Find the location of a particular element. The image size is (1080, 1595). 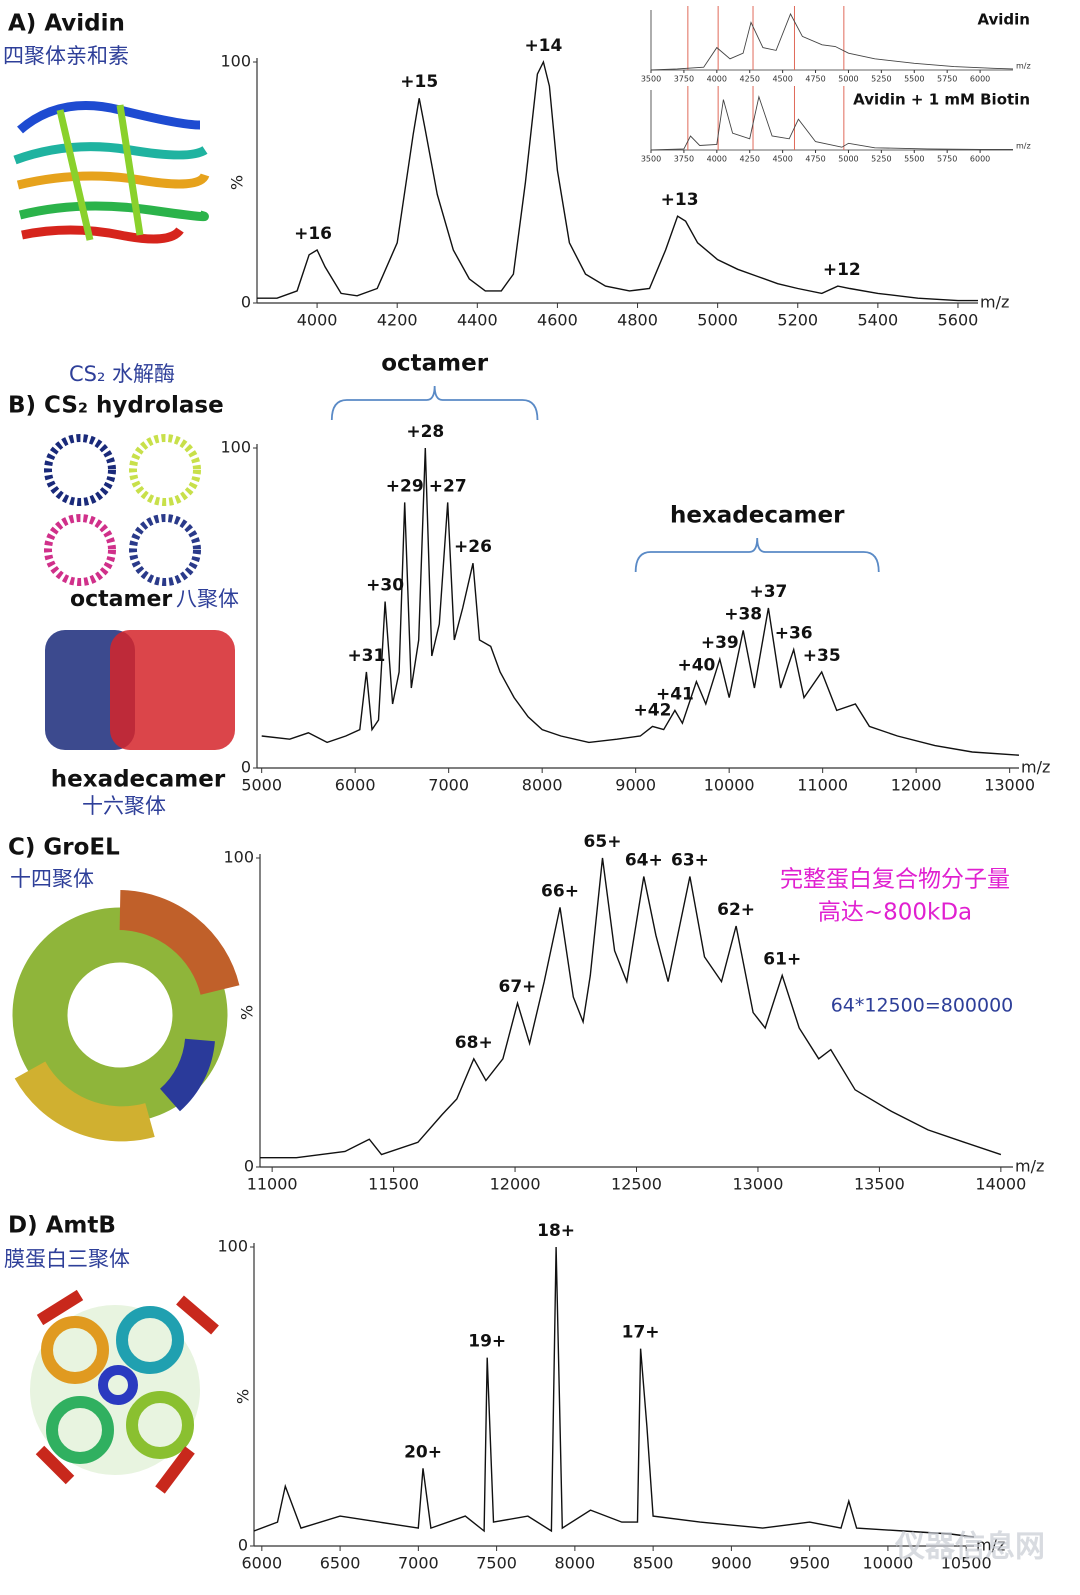

note: 完整蛋白复合物分子量 is located at coordinates (895, 880).